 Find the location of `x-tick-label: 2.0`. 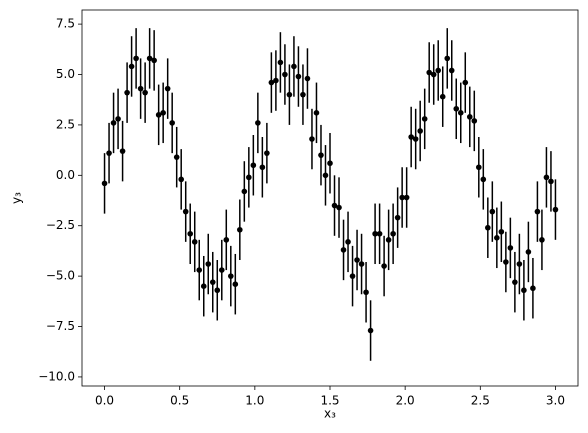

x-tick-label: 2.0 is located at coordinates (405, 401).